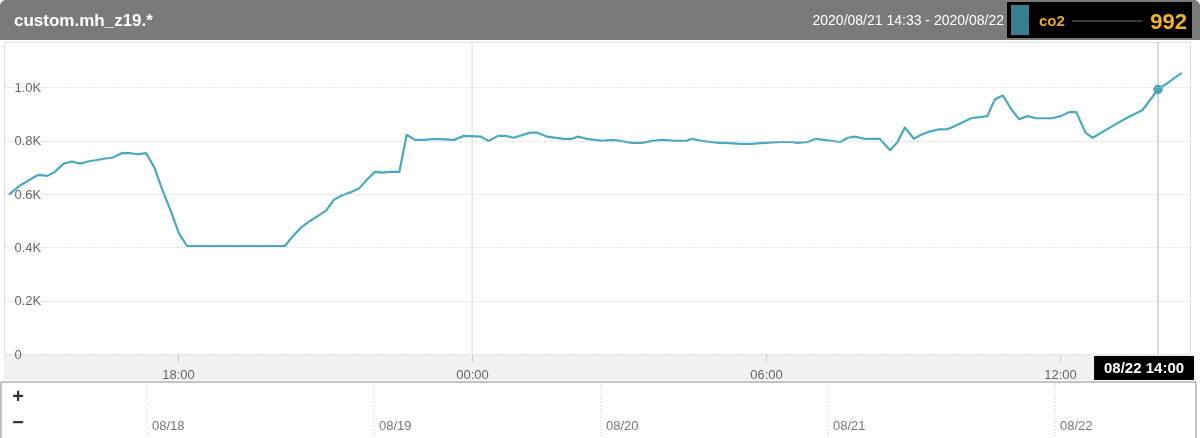  Describe the element at coordinates (28, 247) in the screenshot. I see `y-tick-label: 0.4K` at that location.